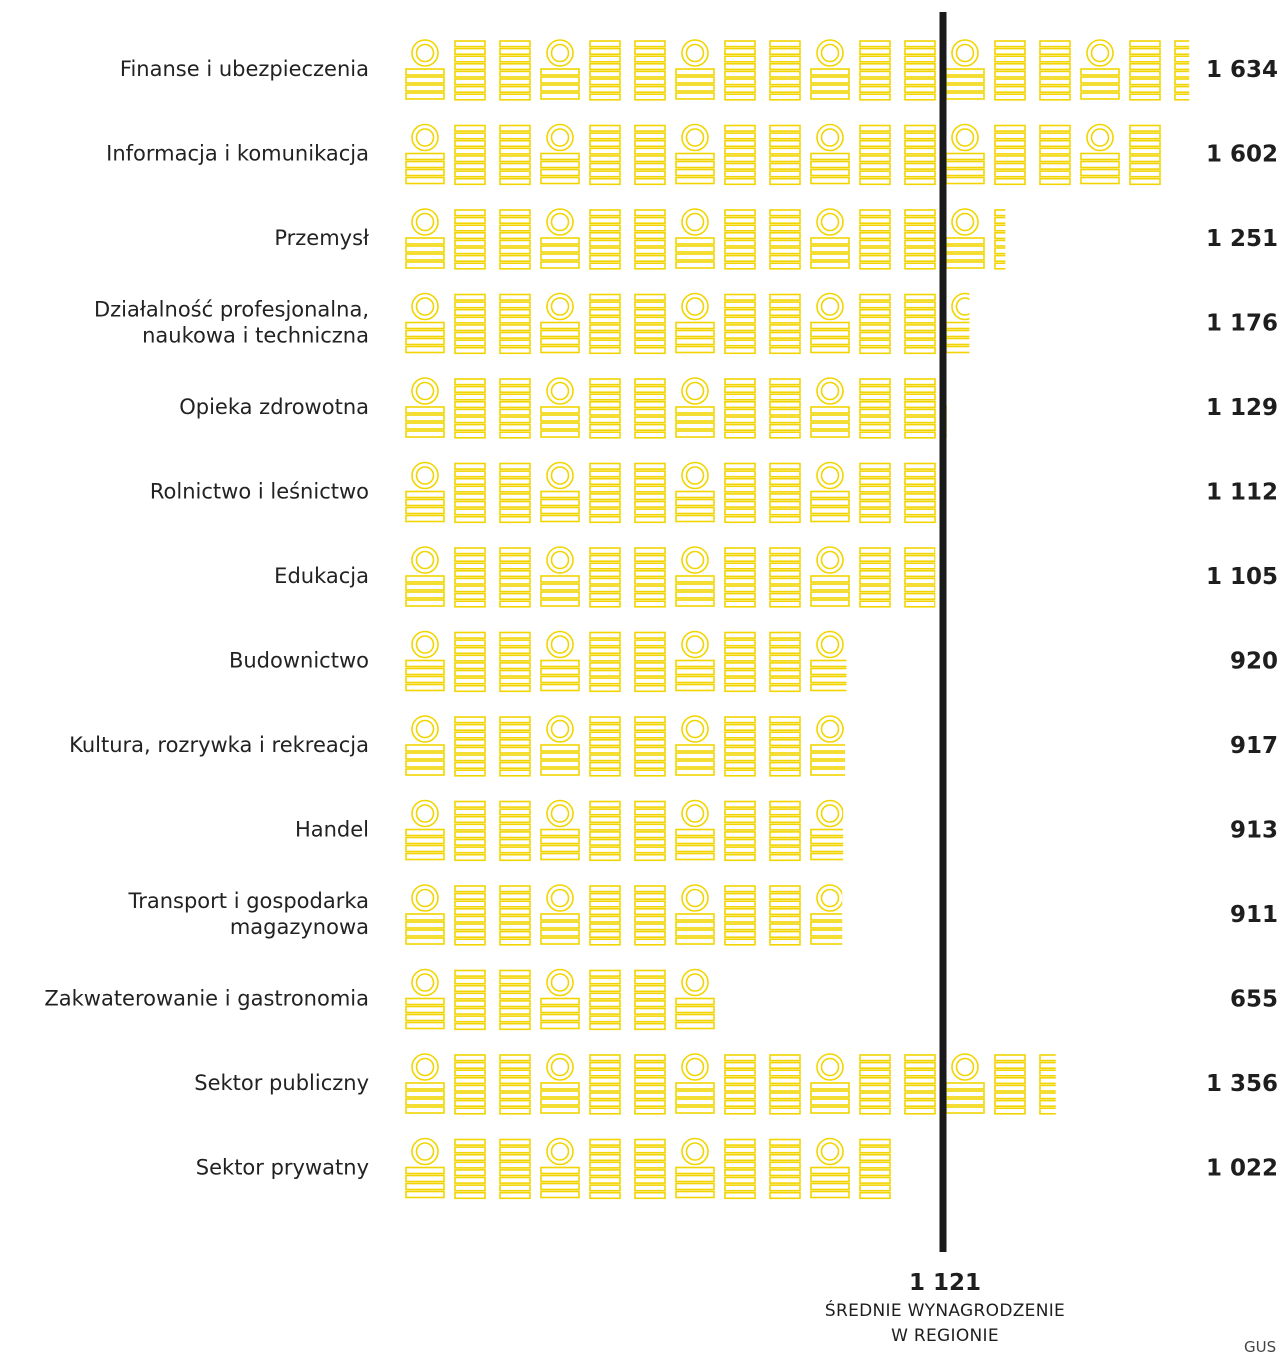  I want to click on value-label-7: 920, so click(1254, 662).